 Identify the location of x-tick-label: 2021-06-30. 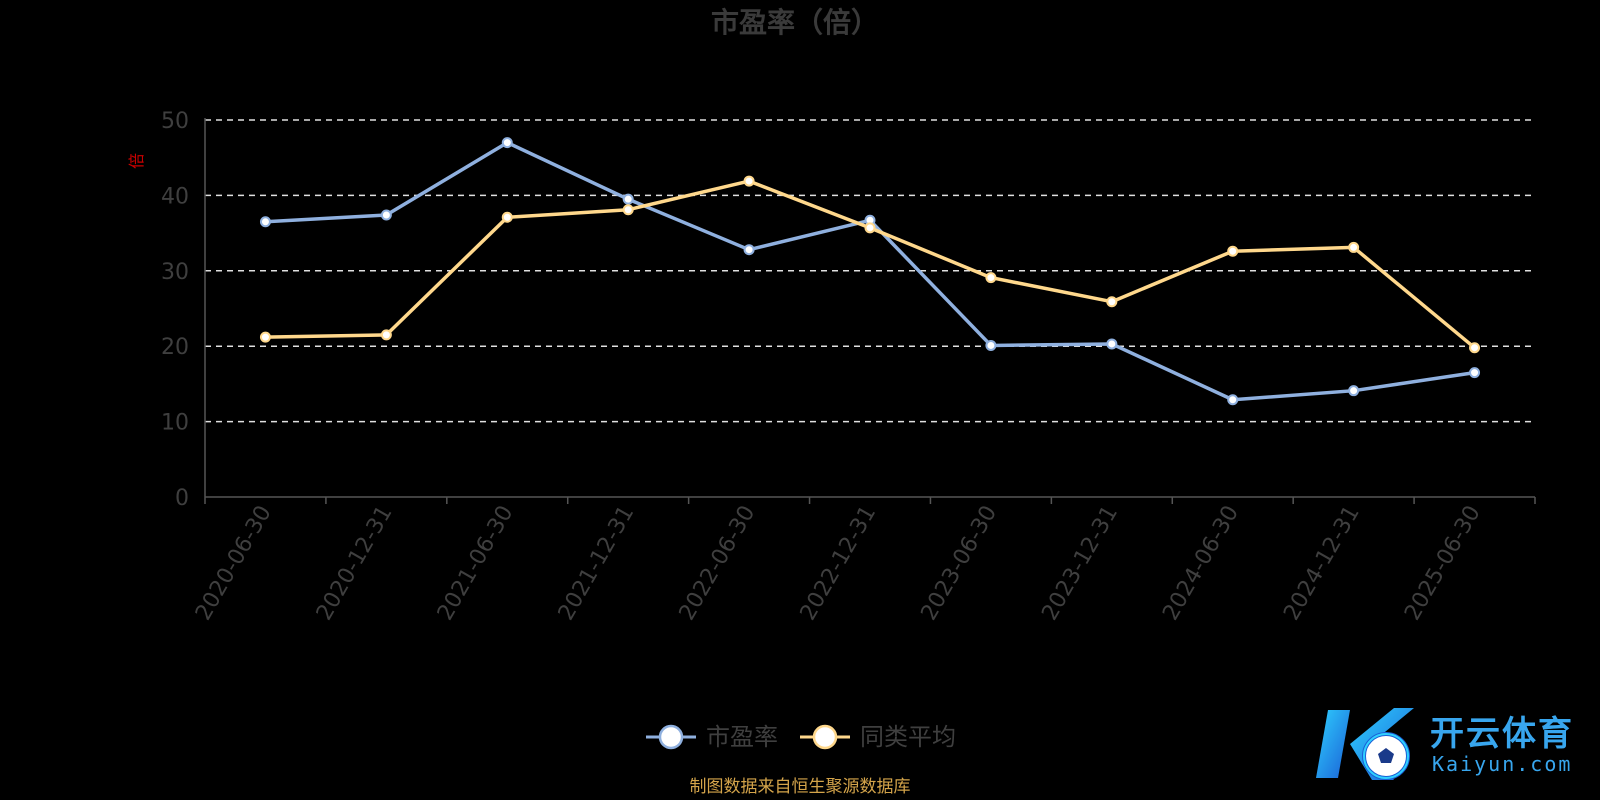
(476, 563).